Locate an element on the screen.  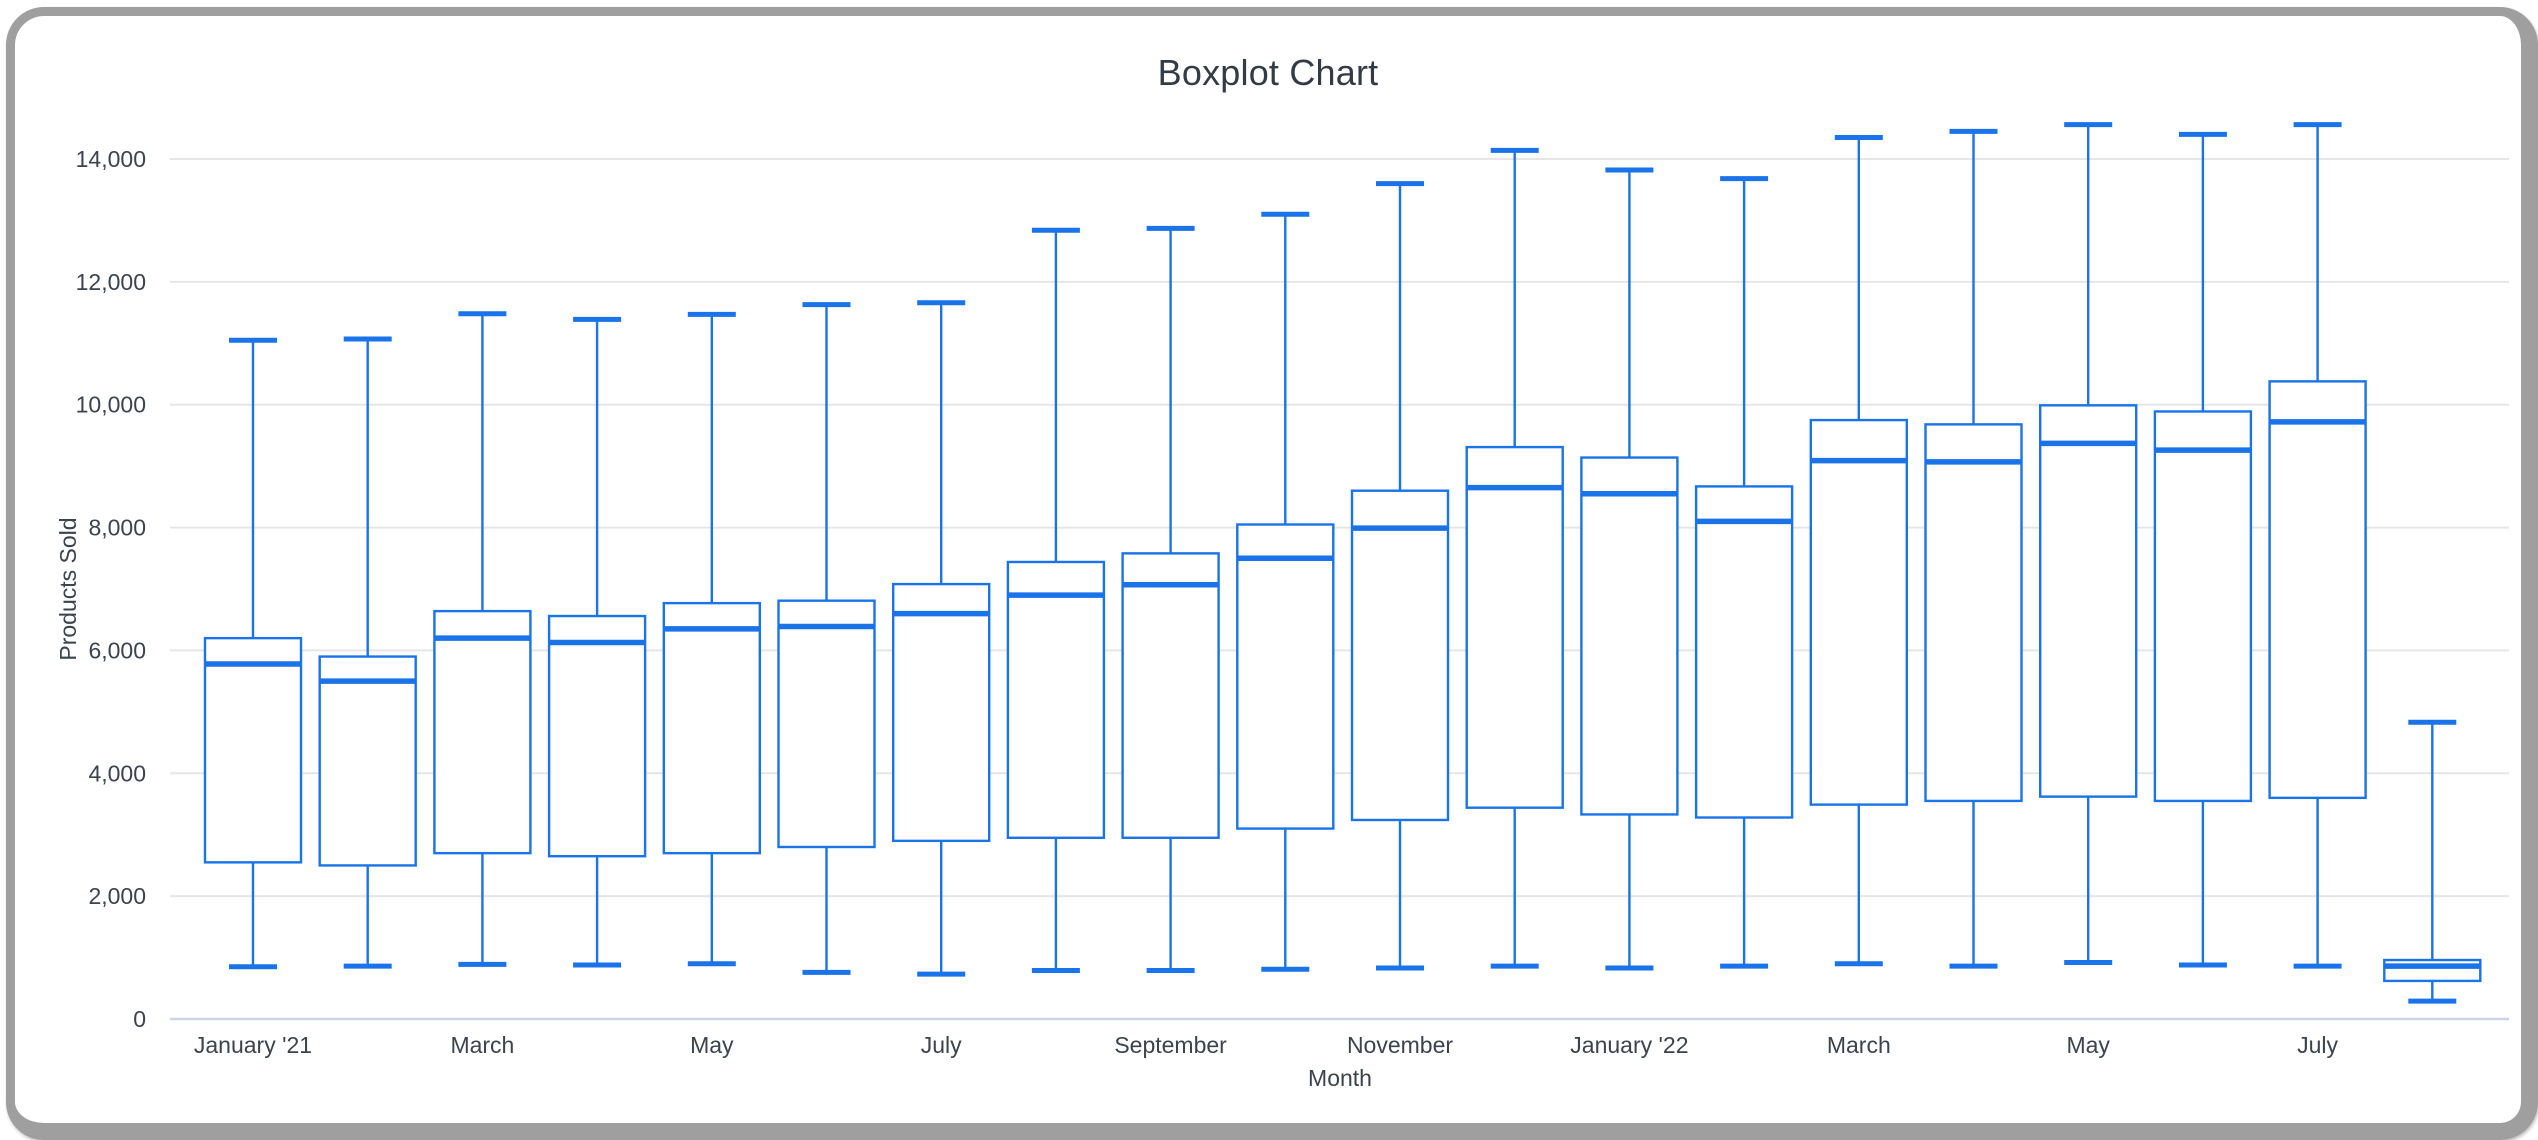
y-tick-label-10-000: 10,000 is located at coordinates (111, 405).